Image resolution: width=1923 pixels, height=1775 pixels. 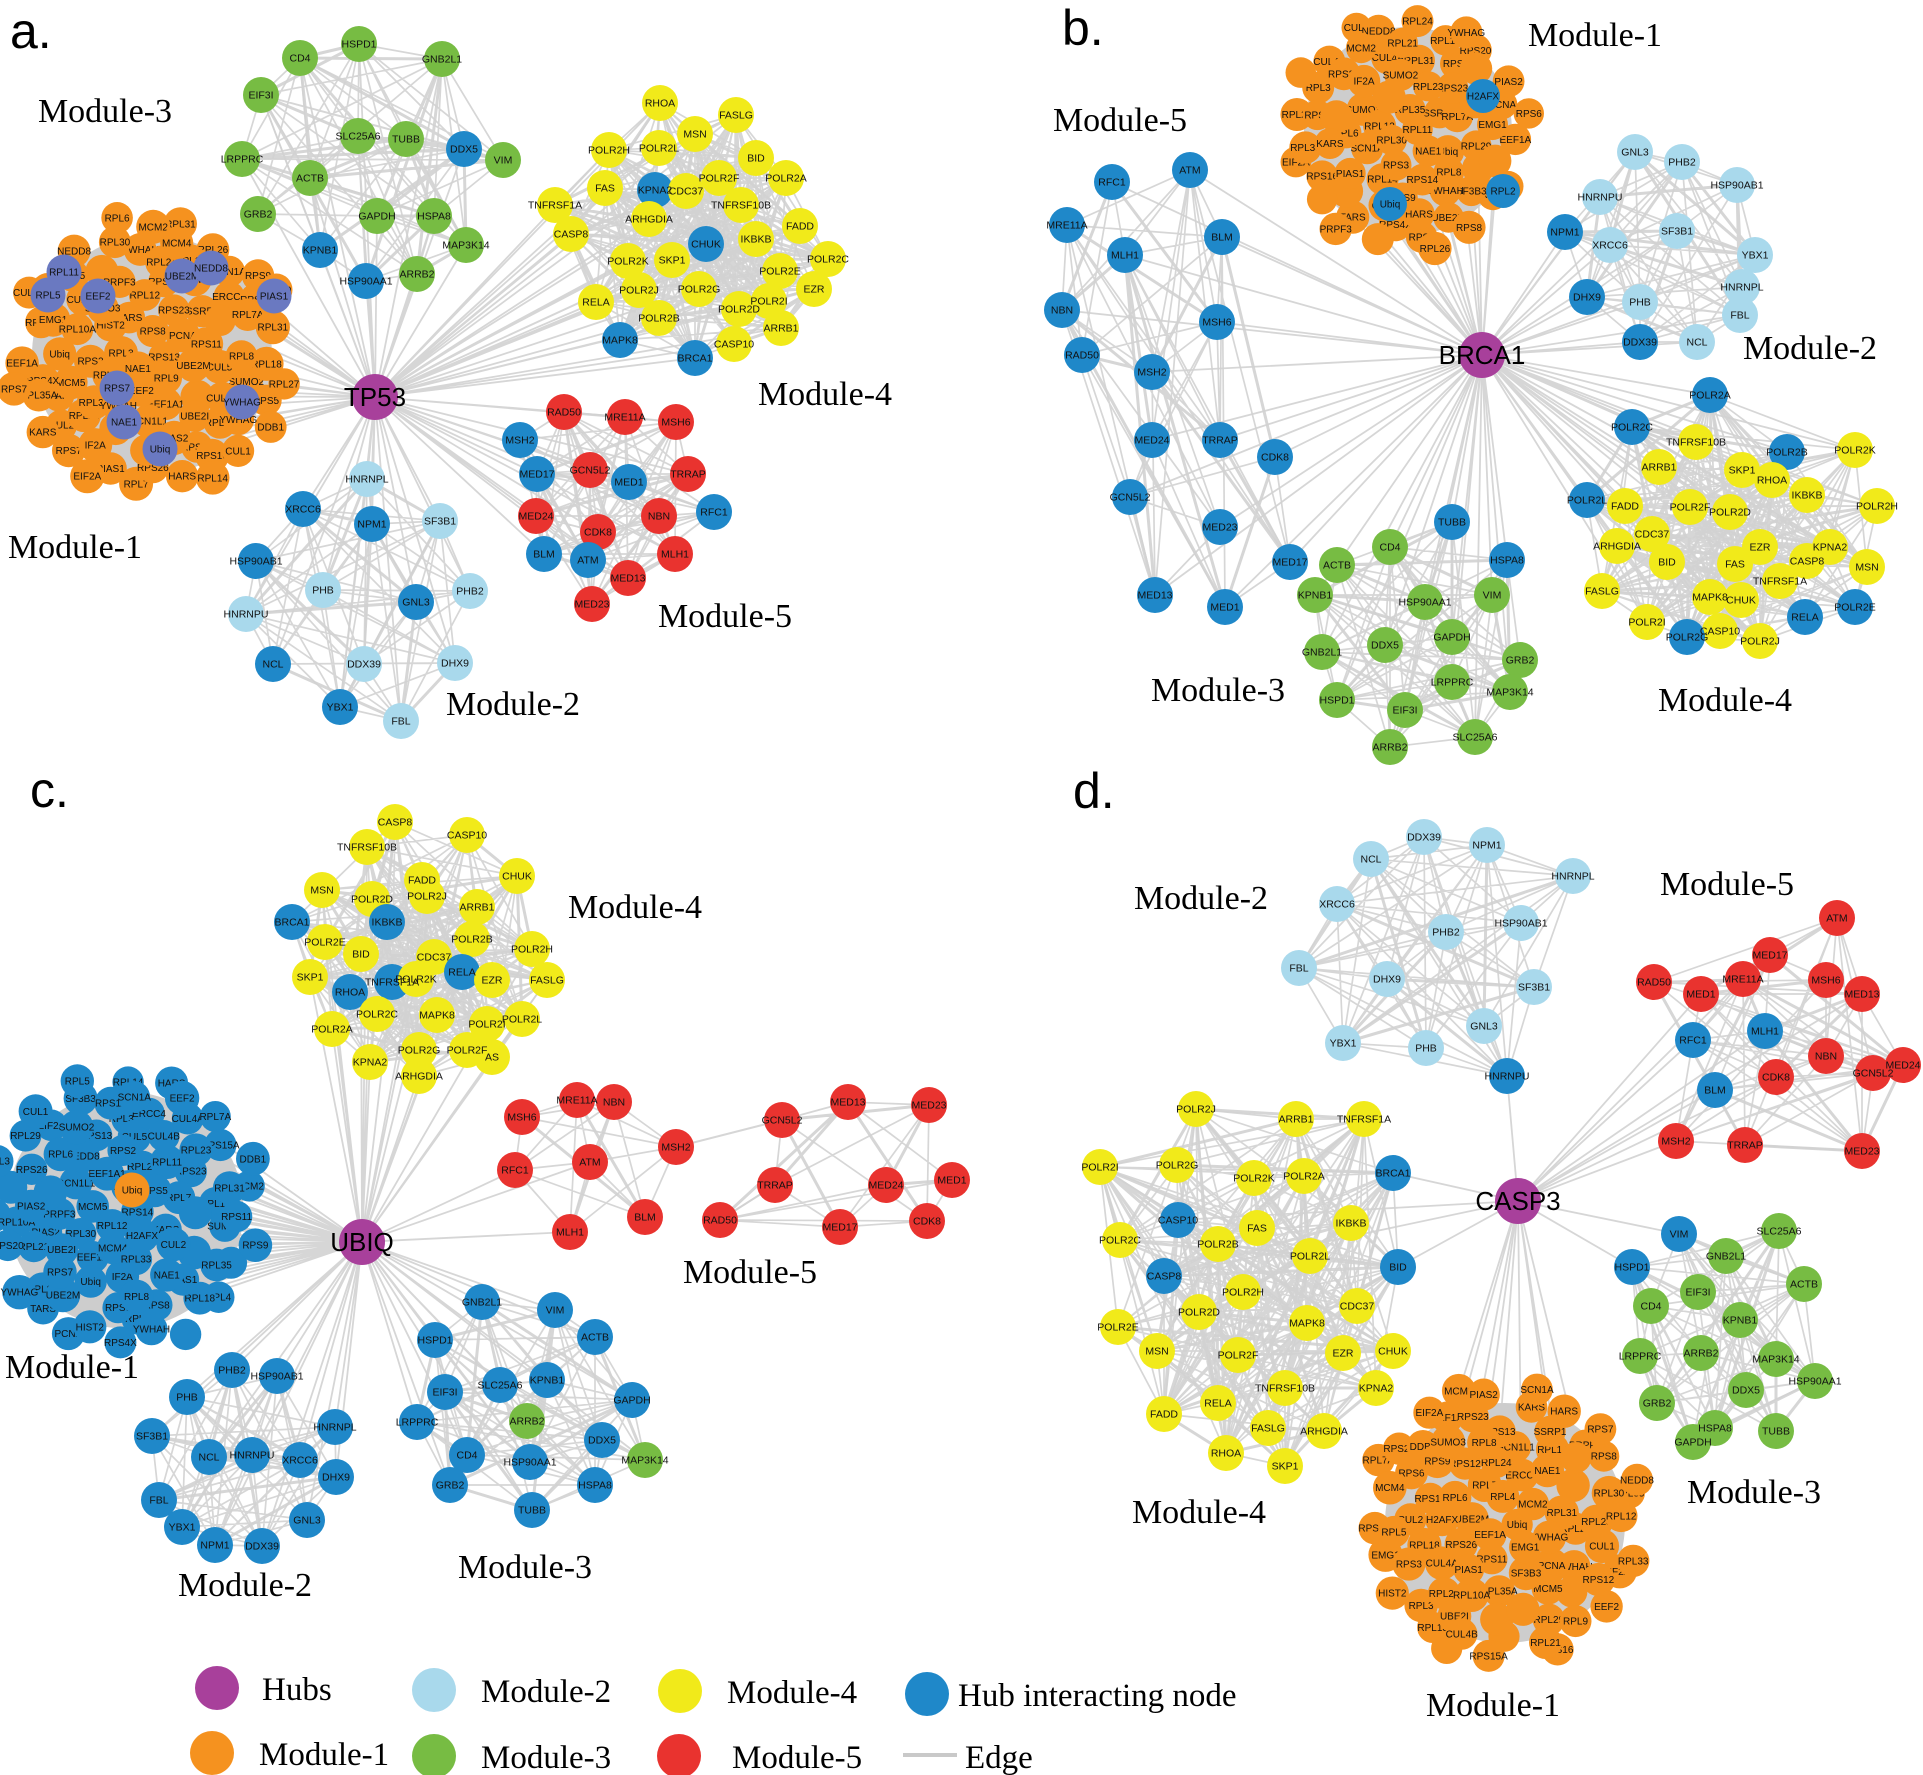 I want to click on svg-text: TNFRSF1A, so click(x=1780, y=582).